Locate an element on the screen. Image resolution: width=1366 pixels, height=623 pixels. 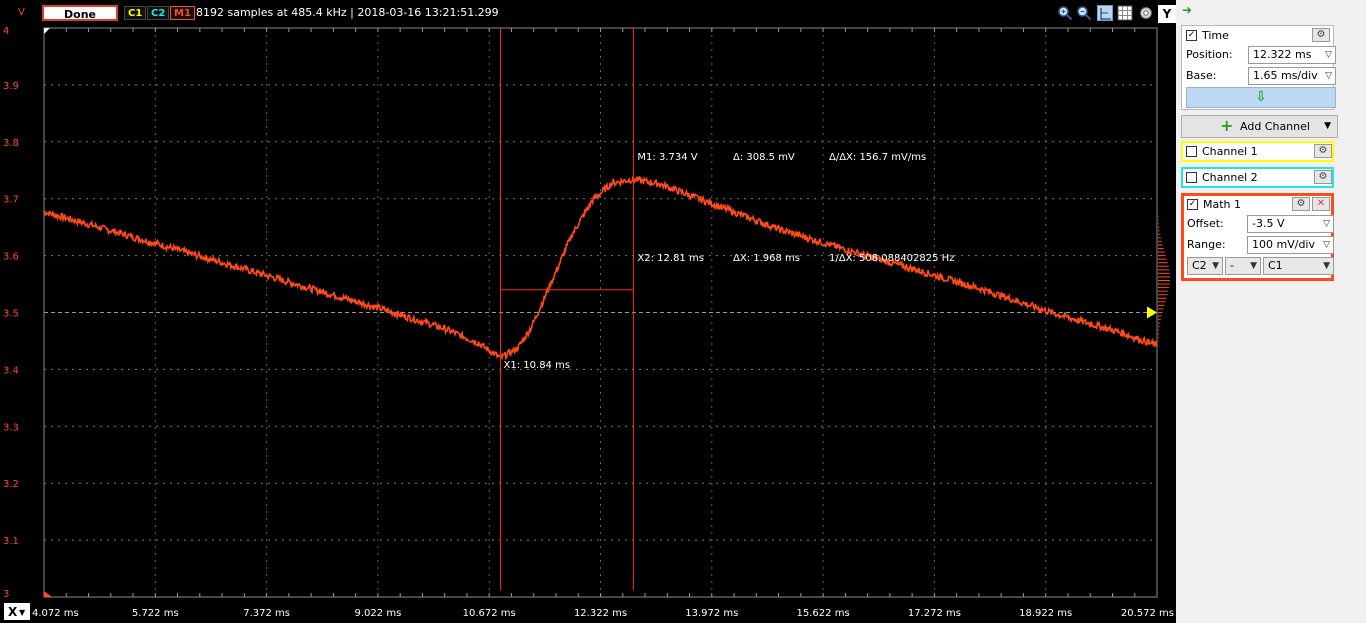
math1-chip: M1 is located at coordinates (182, 13).